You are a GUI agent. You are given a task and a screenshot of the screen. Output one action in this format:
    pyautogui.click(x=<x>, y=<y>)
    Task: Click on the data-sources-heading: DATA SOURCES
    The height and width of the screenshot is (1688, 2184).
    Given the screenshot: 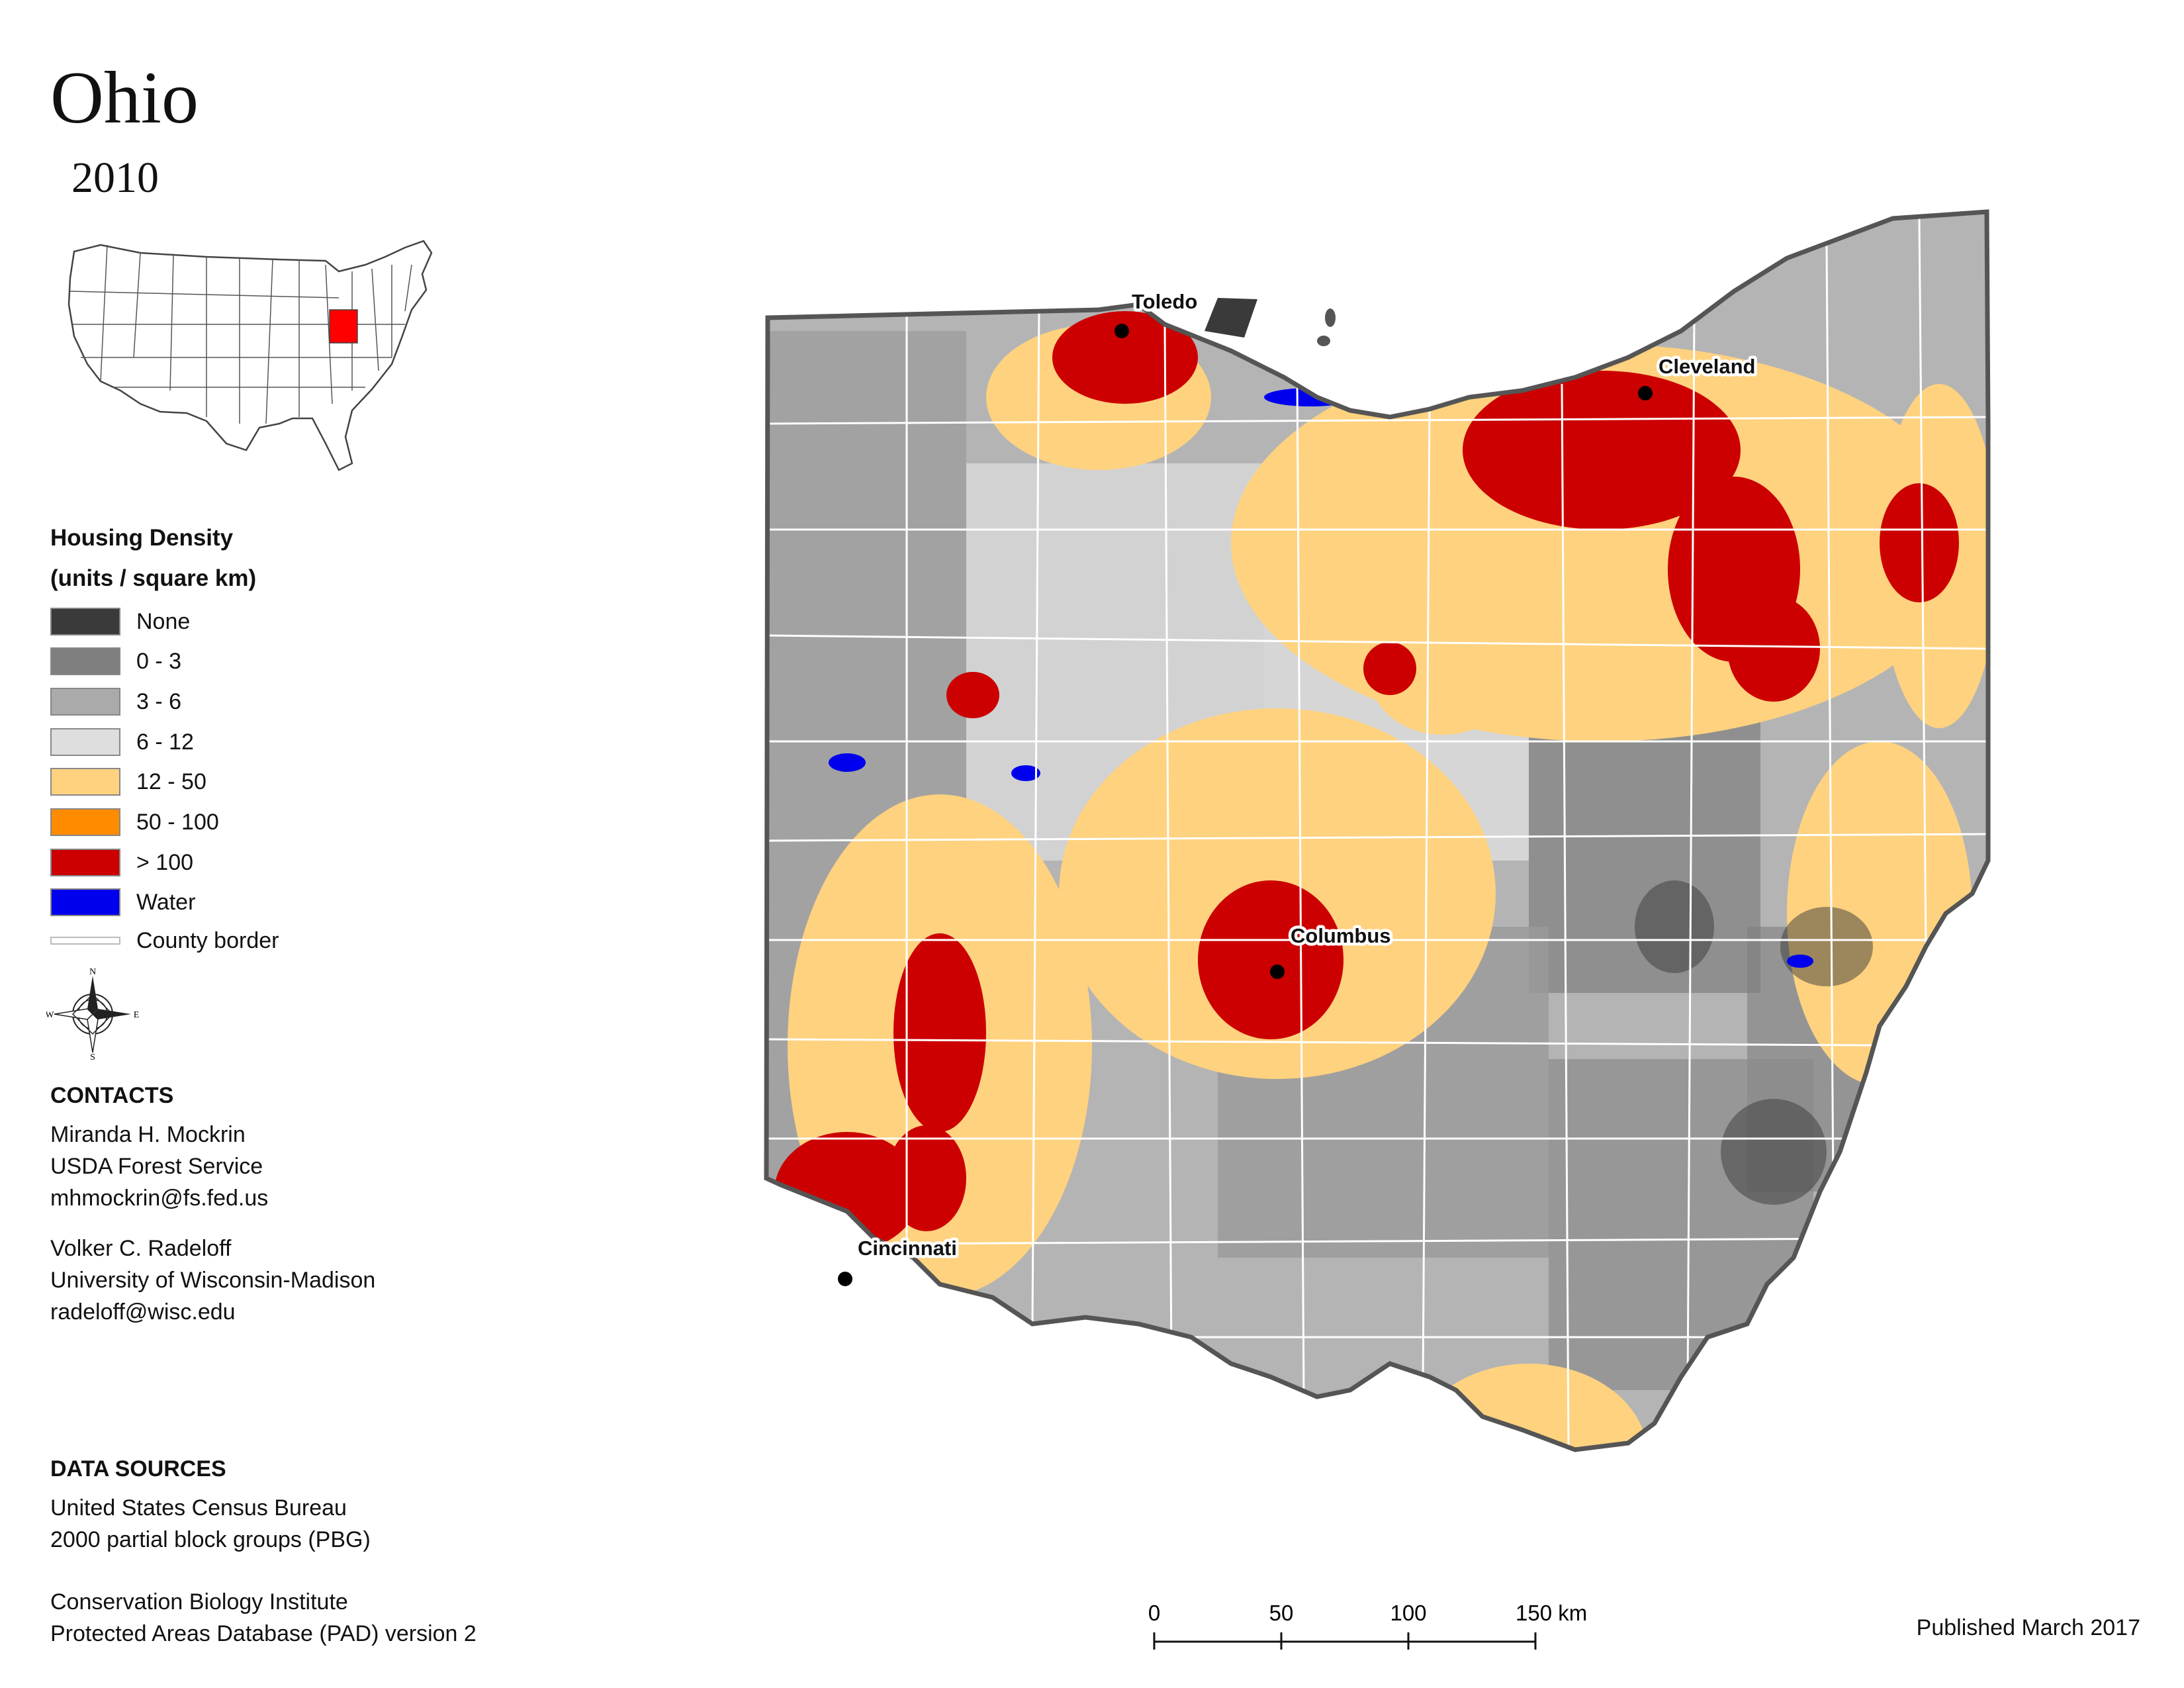 What is the action you would take?
    pyautogui.click(x=138, y=1468)
    